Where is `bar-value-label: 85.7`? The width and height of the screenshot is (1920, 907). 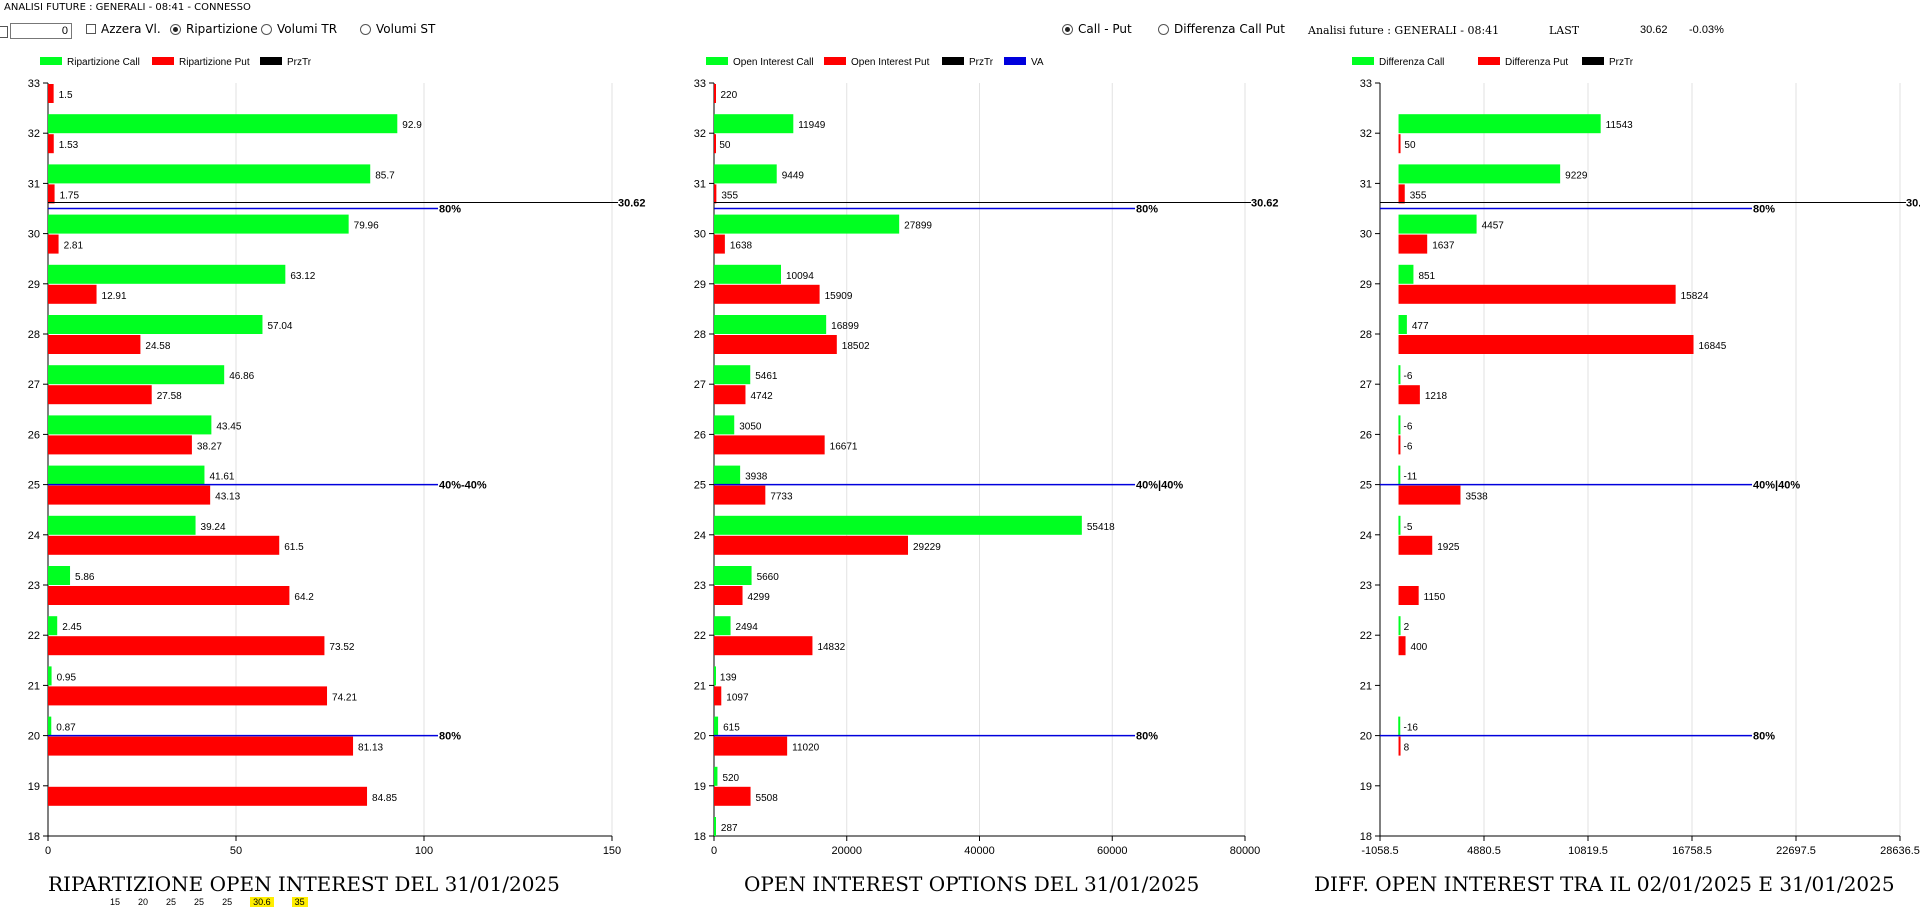 bar-value-label: 85.7 is located at coordinates (385, 175).